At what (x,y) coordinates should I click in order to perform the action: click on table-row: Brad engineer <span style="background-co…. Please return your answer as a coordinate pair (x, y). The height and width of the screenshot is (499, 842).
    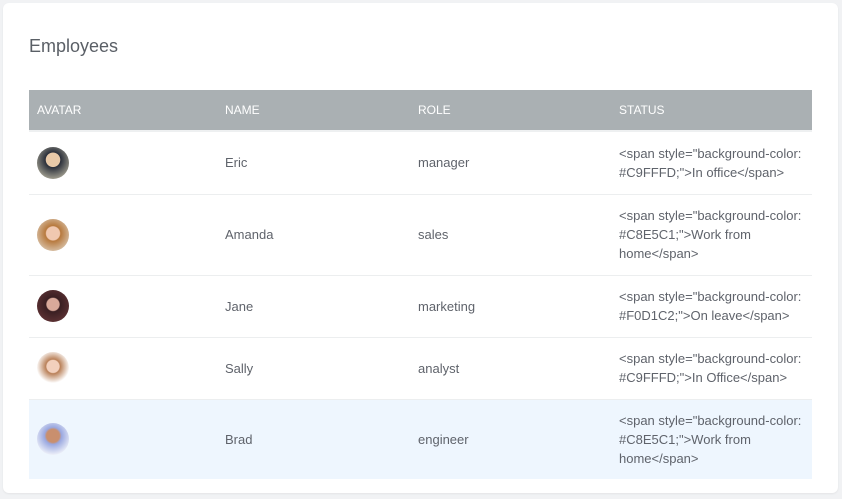
    Looking at the image, I should click on (420, 439).